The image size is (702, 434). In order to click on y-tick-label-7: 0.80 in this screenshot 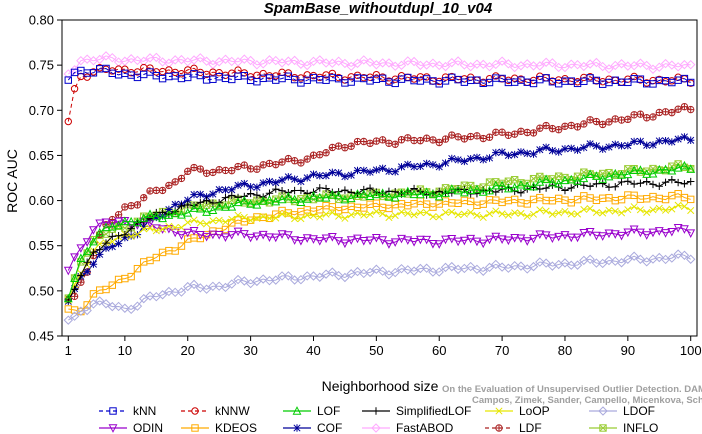, I will do `click(41, 20)`.